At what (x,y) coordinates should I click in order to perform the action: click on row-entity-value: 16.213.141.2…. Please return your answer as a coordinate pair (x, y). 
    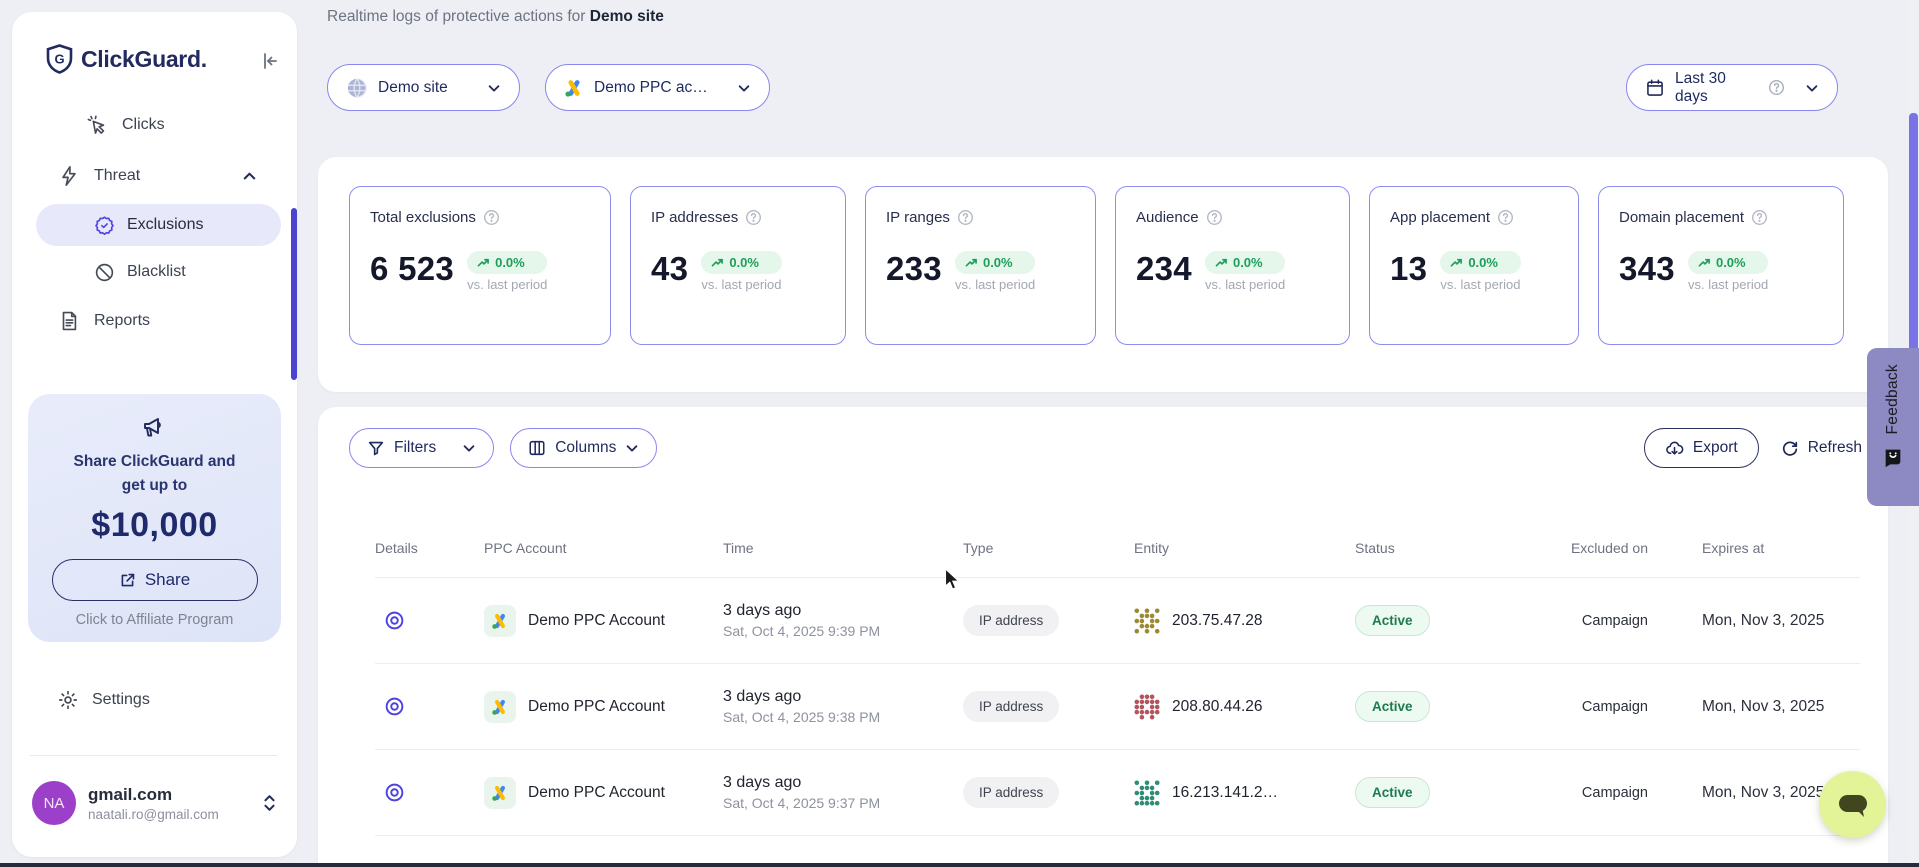
    Looking at the image, I should click on (1225, 792).